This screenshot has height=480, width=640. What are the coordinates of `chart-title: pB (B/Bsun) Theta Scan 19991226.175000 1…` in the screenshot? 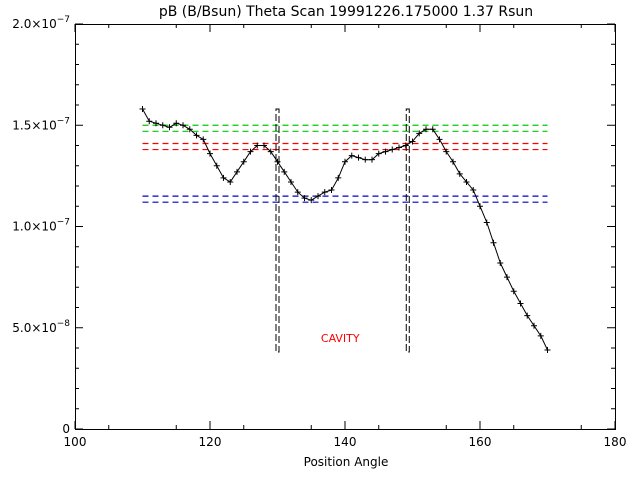 It's located at (346, 12).